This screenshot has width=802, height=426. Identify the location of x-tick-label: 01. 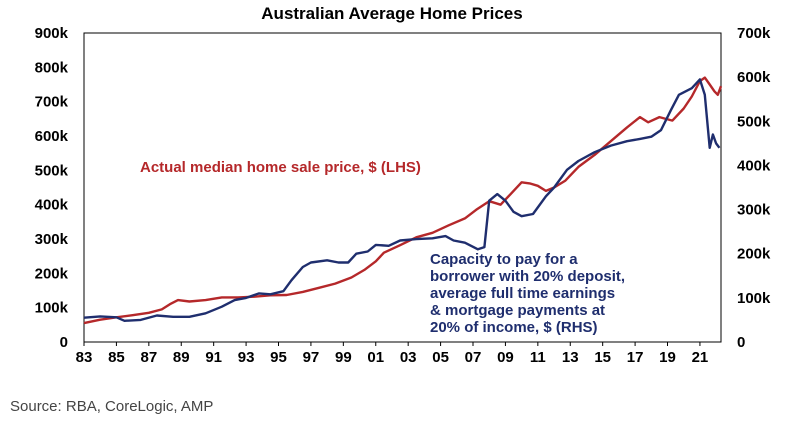
(375, 357).